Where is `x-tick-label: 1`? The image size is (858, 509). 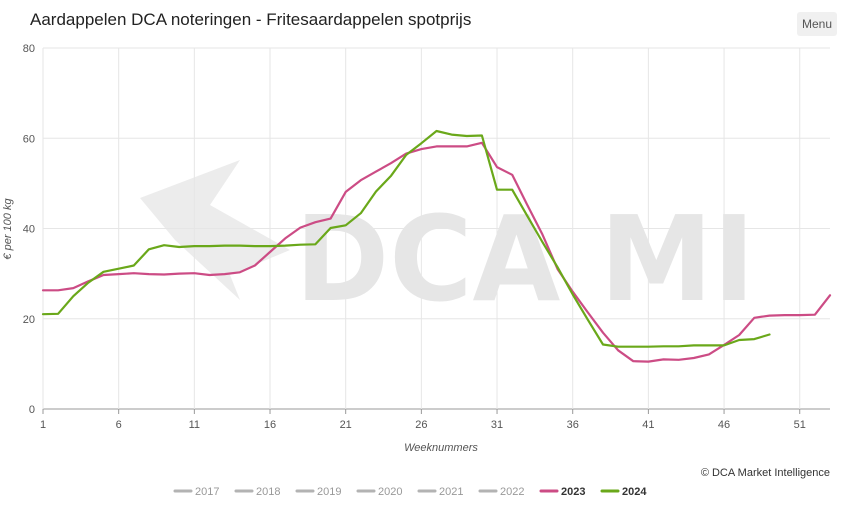
x-tick-label: 1 is located at coordinates (43, 425).